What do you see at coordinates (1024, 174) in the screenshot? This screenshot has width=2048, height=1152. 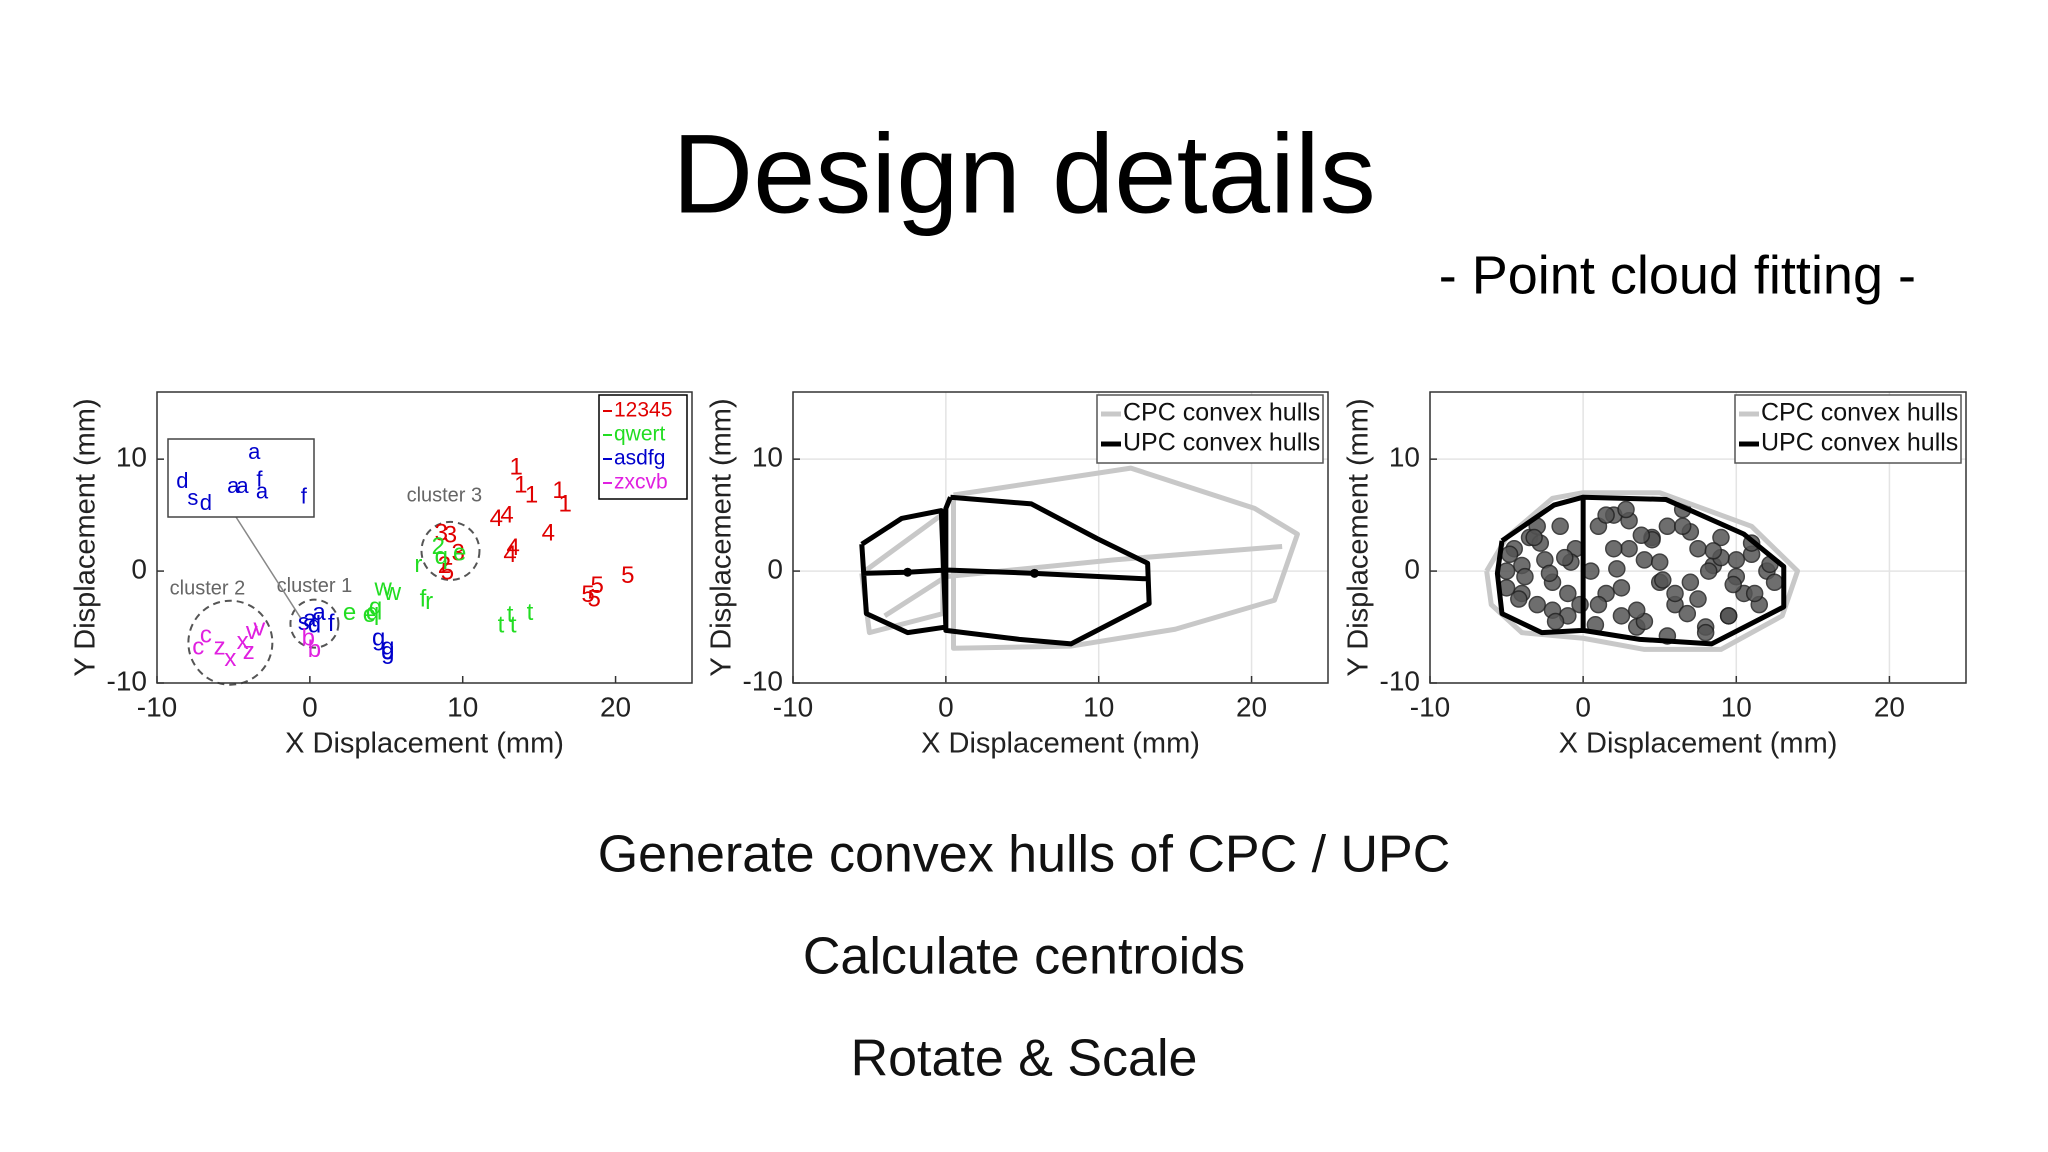 I see `slide-title: Design details` at bounding box center [1024, 174].